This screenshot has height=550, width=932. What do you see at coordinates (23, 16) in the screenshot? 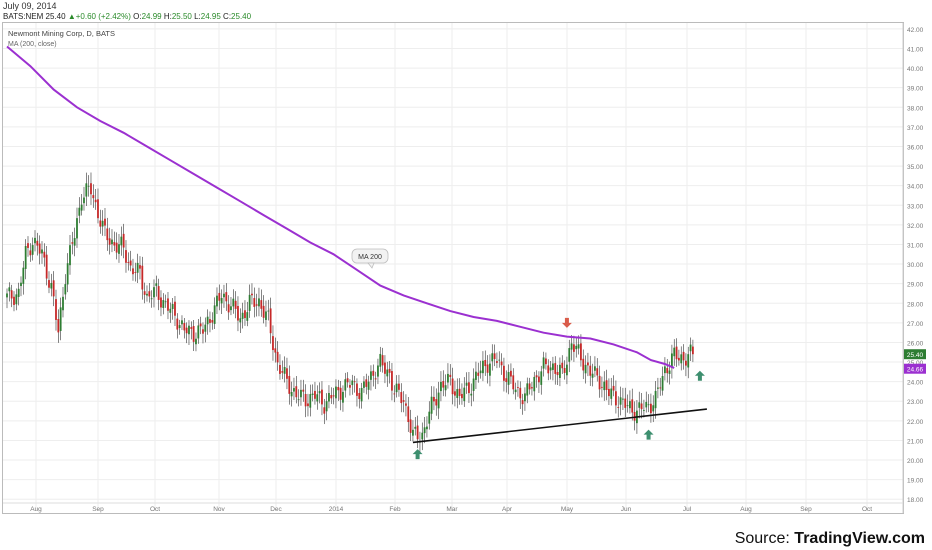
I see `symbol: BATS:NEM` at bounding box center [23, 16].